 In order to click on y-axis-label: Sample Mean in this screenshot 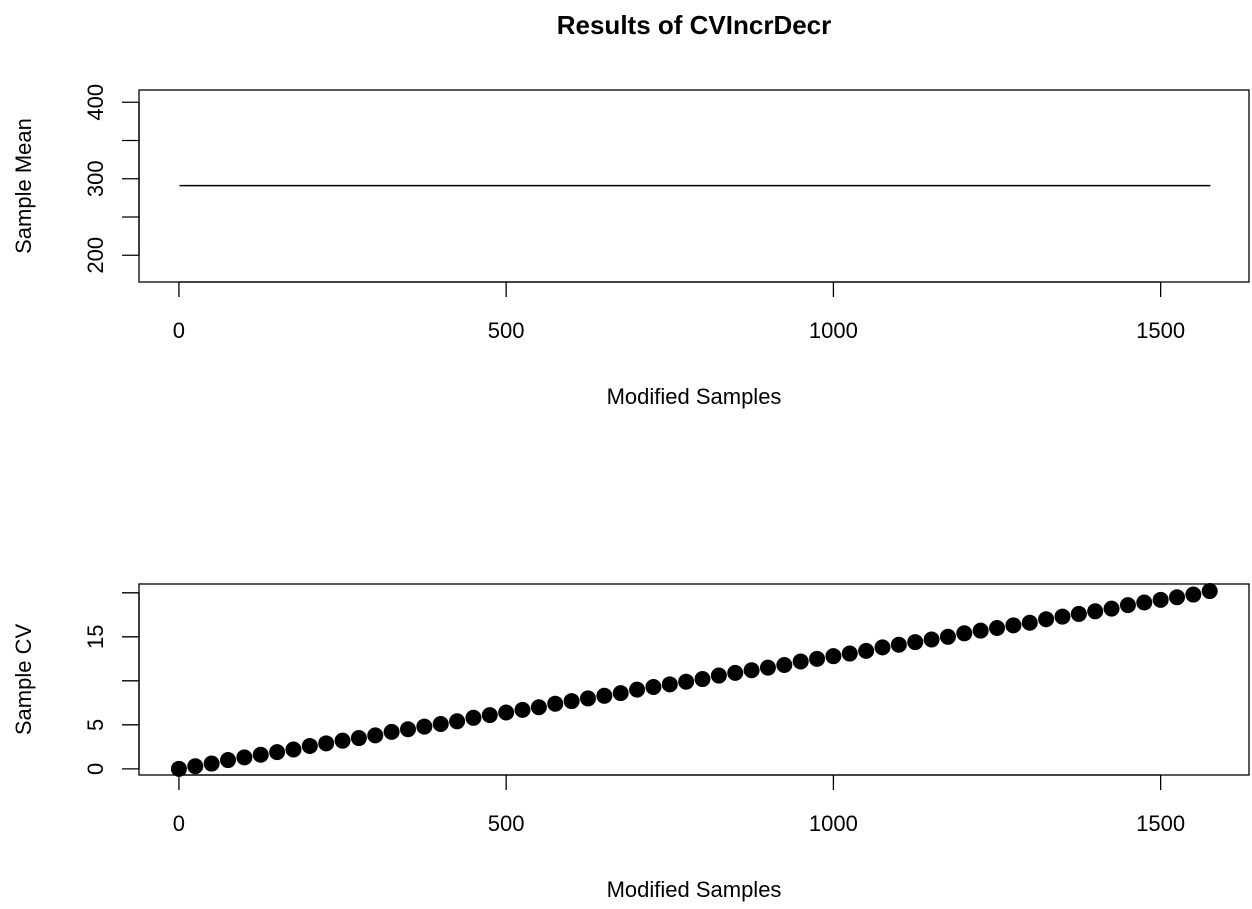, I will do `click(23, 186)`.